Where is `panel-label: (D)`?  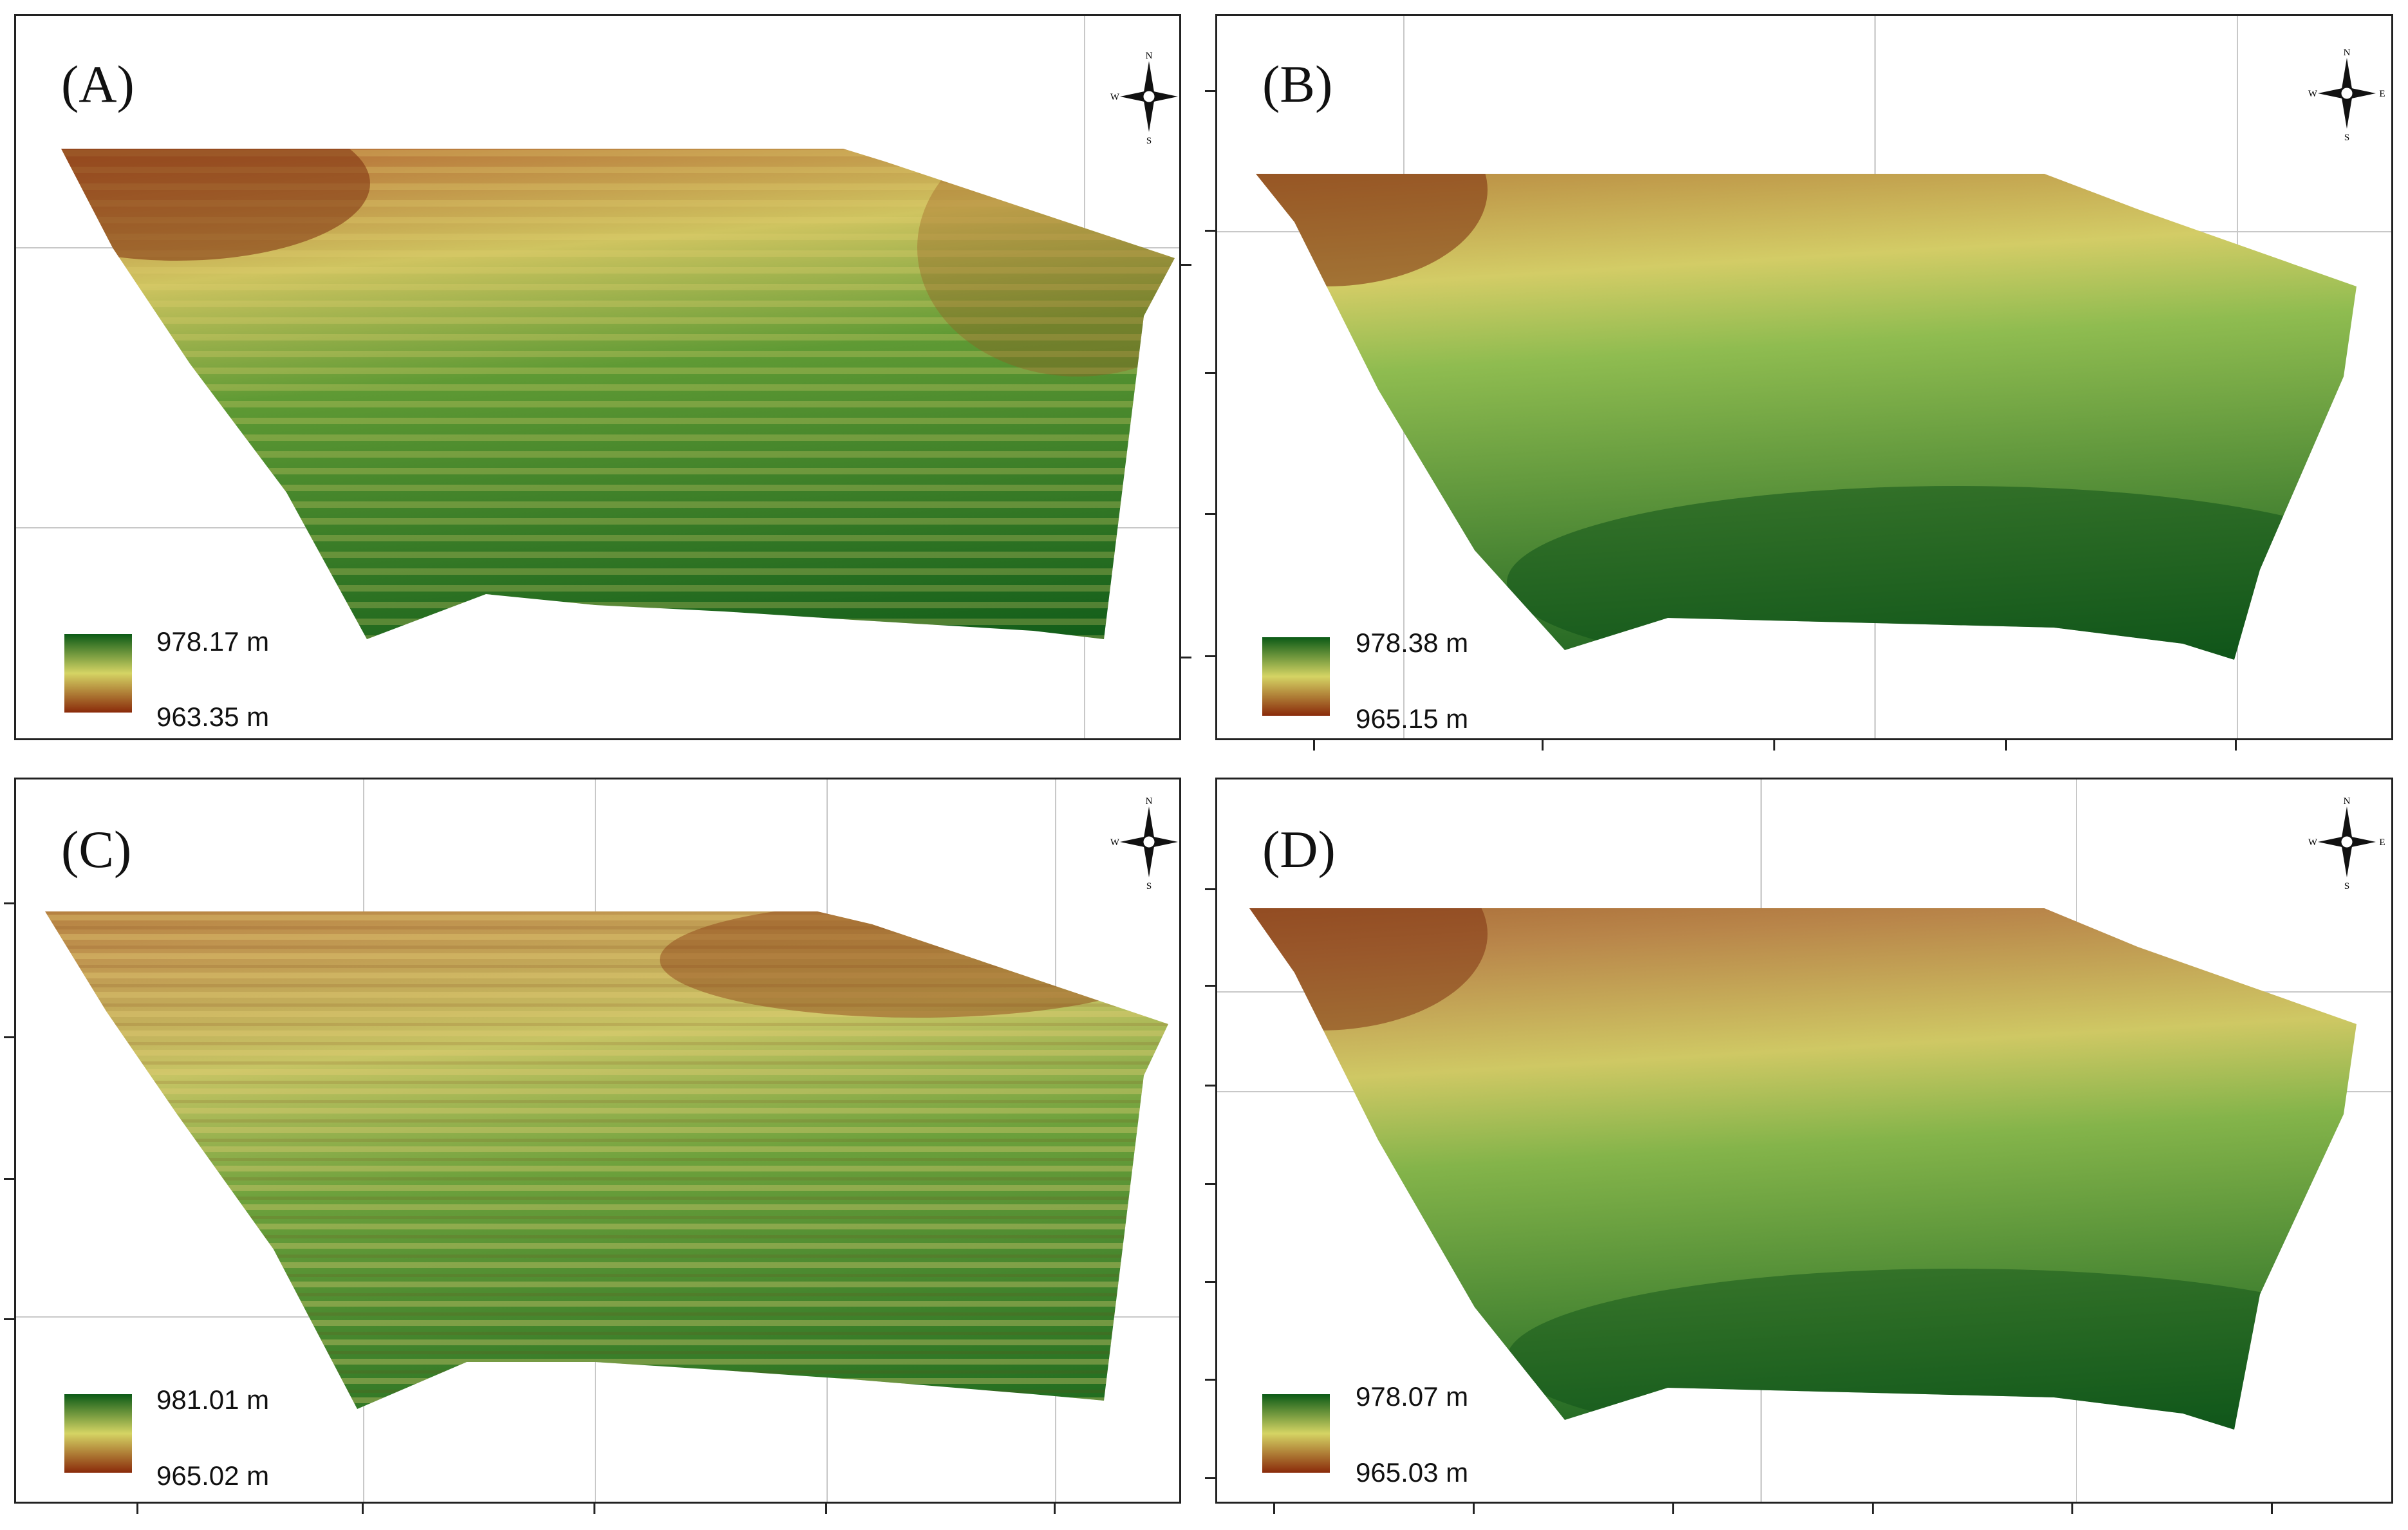 panel-label: (D) is located at coordinates (1299, 849).